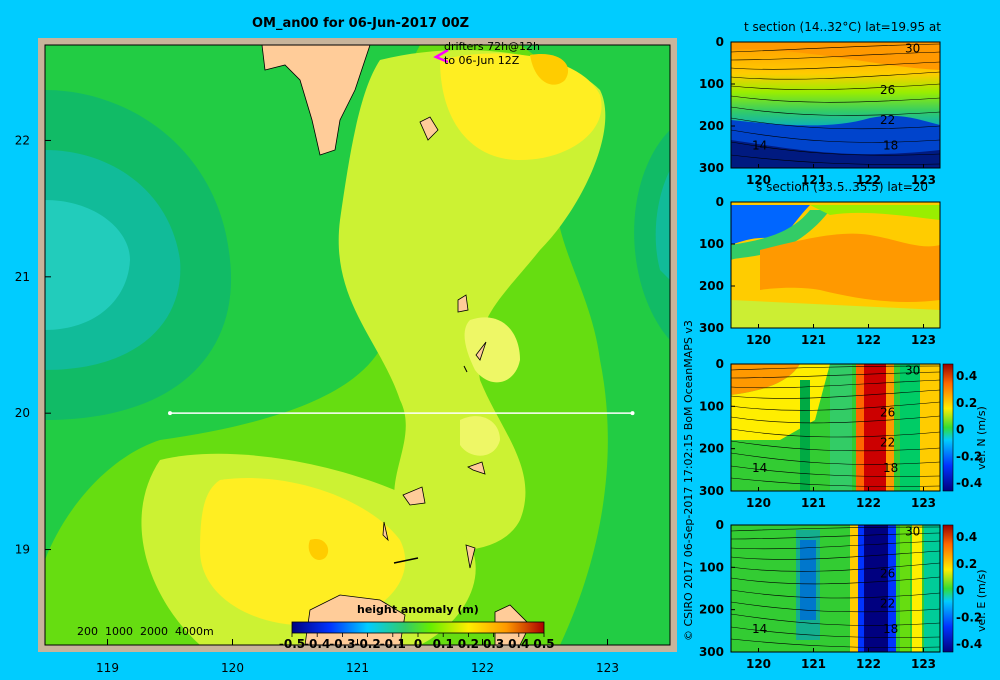  I want to click on vel-n-label: vel. N (m/s), so click(981, 438).